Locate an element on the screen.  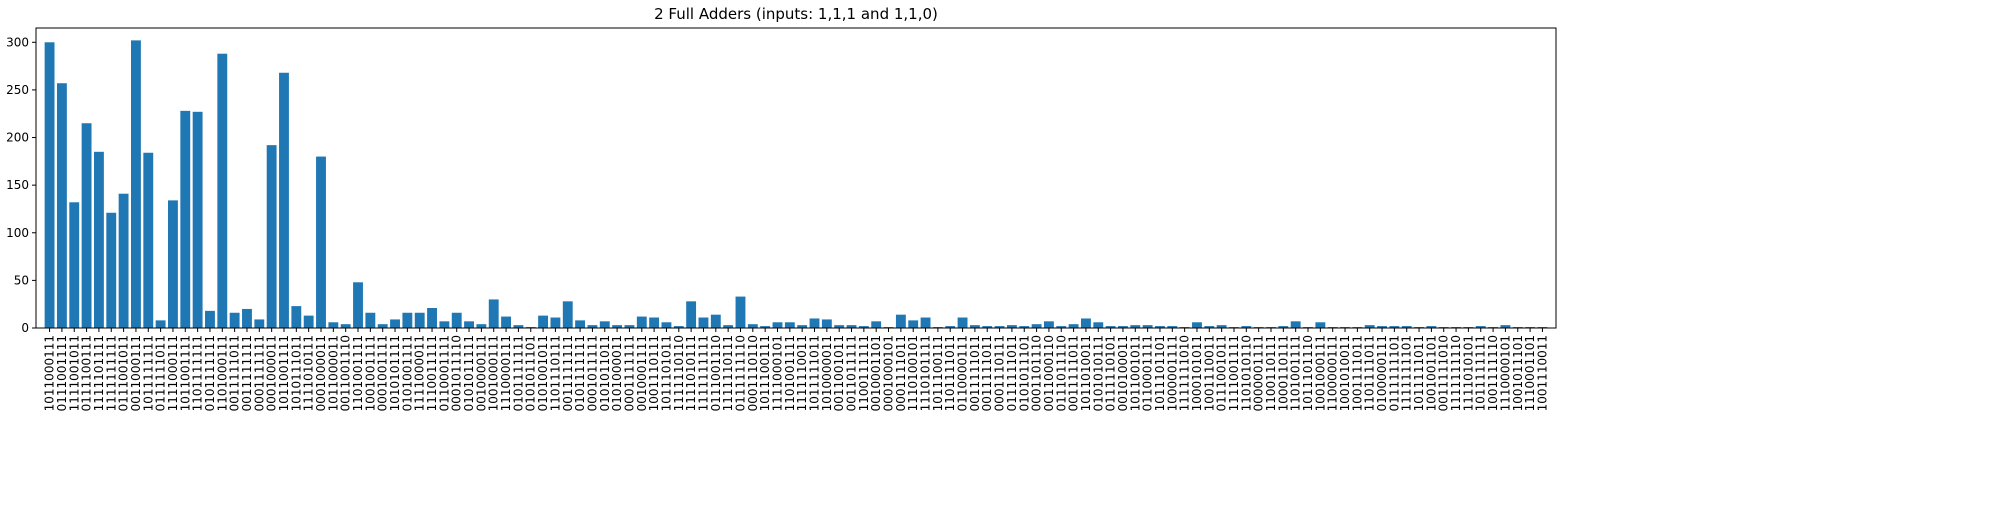
x-tick-label: 1011000111 is located at coordinates (50, 373).